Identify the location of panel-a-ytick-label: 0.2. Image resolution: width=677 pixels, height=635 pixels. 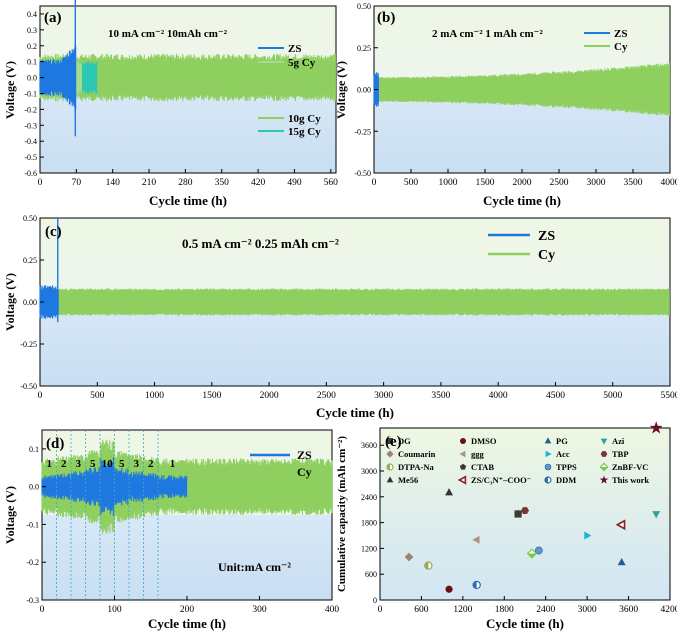
(32, 46).